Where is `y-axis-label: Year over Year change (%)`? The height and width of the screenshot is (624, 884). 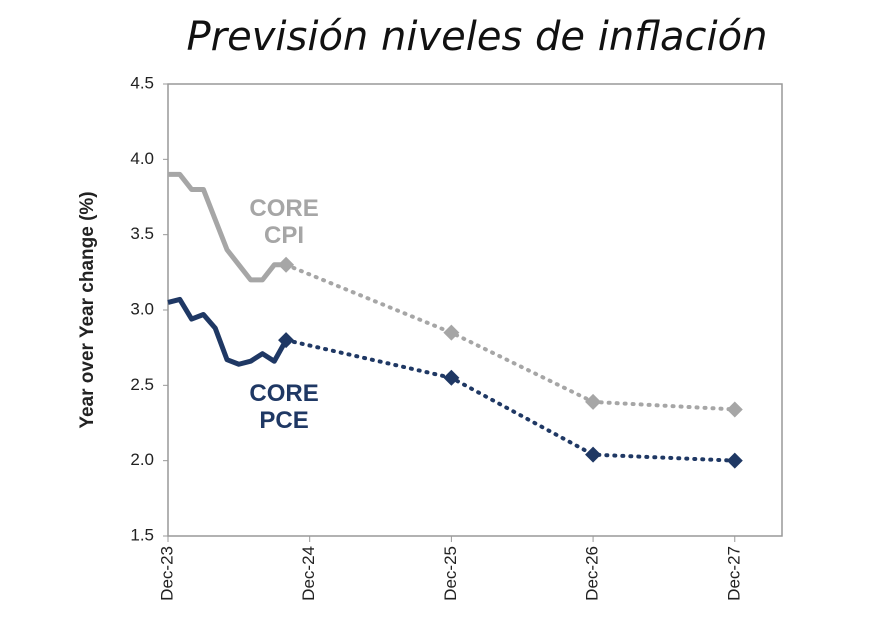
y-axis-label: Year over Year change (%) is located at coordinates (87, 309).